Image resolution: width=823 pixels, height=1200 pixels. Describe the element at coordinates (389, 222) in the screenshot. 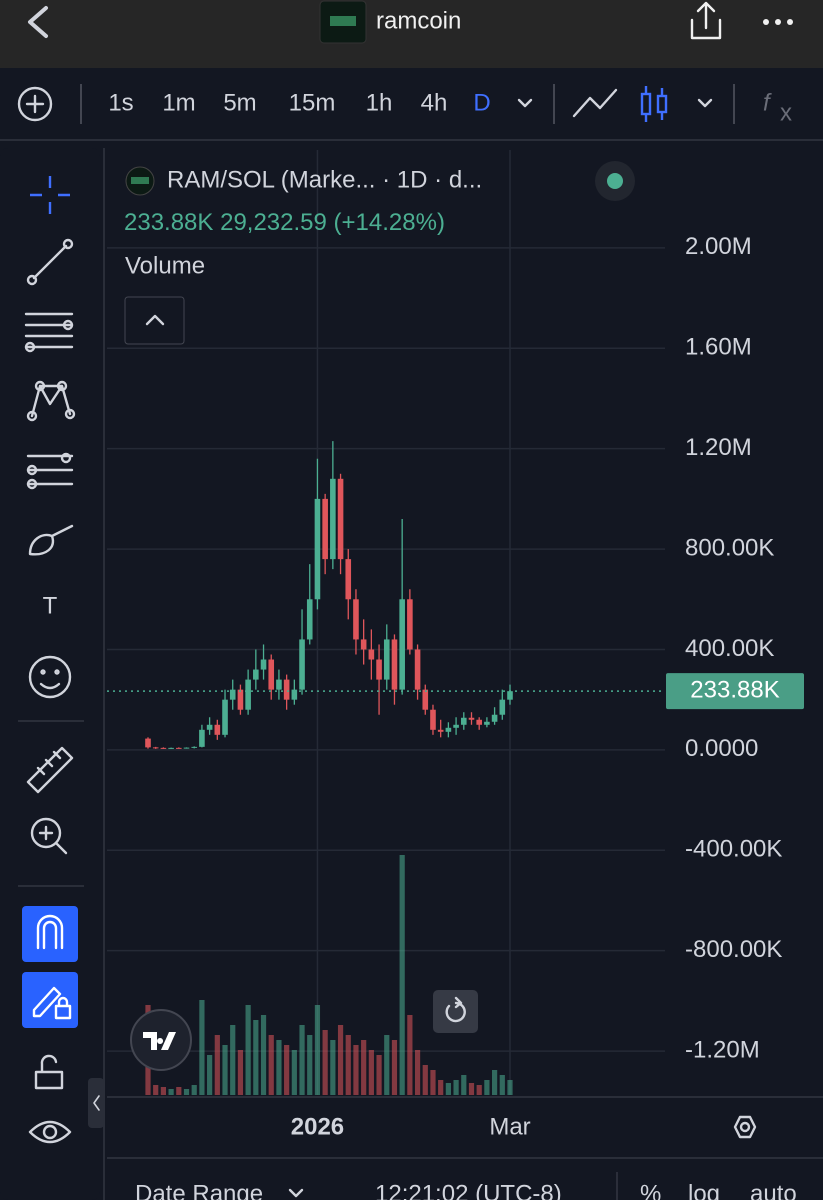

I see `change: (+14.28%)` at that location.